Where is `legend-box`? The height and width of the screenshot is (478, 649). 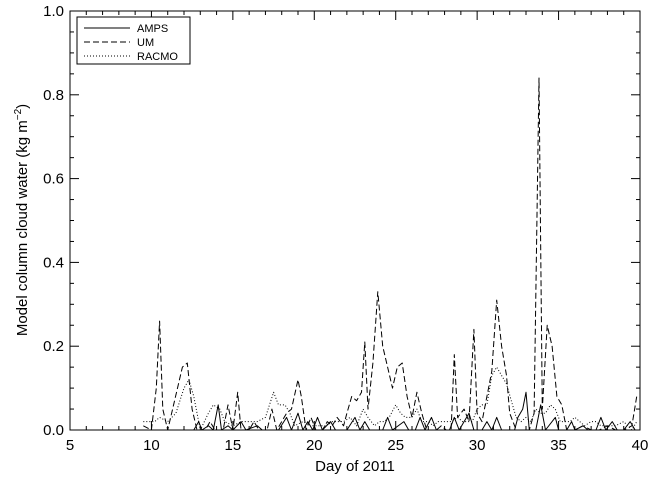 legend-box is located at coordinates (133, 40).